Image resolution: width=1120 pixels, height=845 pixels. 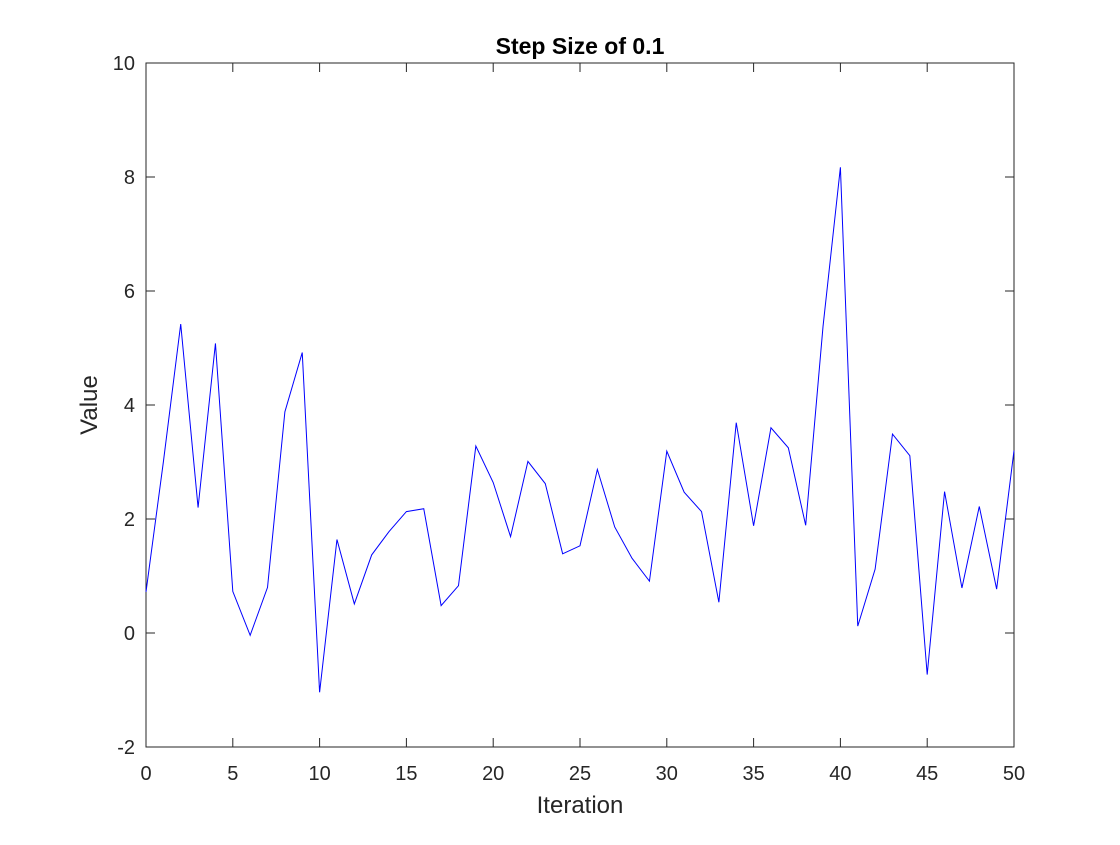 What do you see at coordinates (580, 805) in the screenshot?
I see `x-axis-label: Iteration` at bounding box center [580, 805].